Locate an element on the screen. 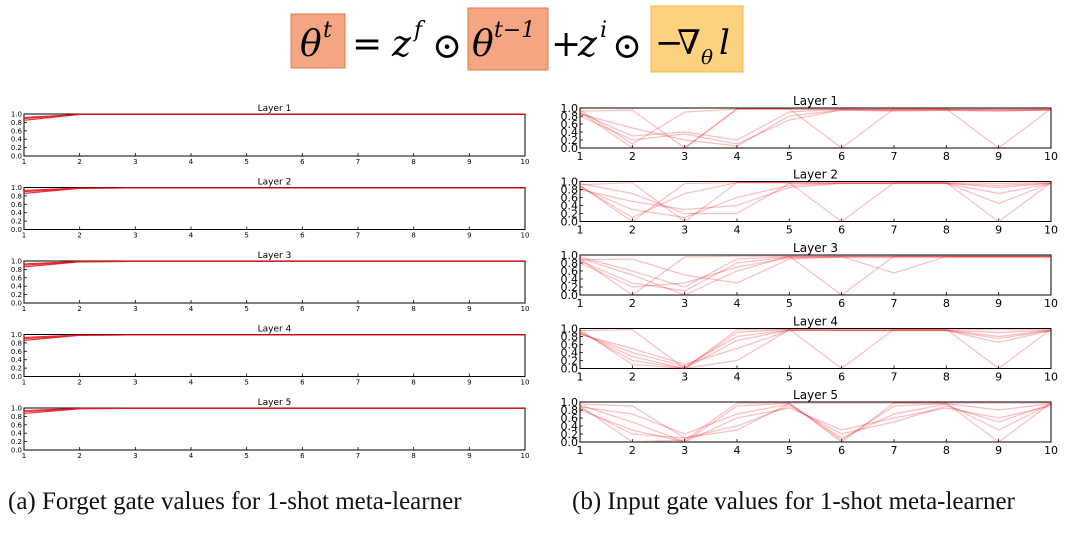  formula-z-input: z is located at coordinates (587, 44).